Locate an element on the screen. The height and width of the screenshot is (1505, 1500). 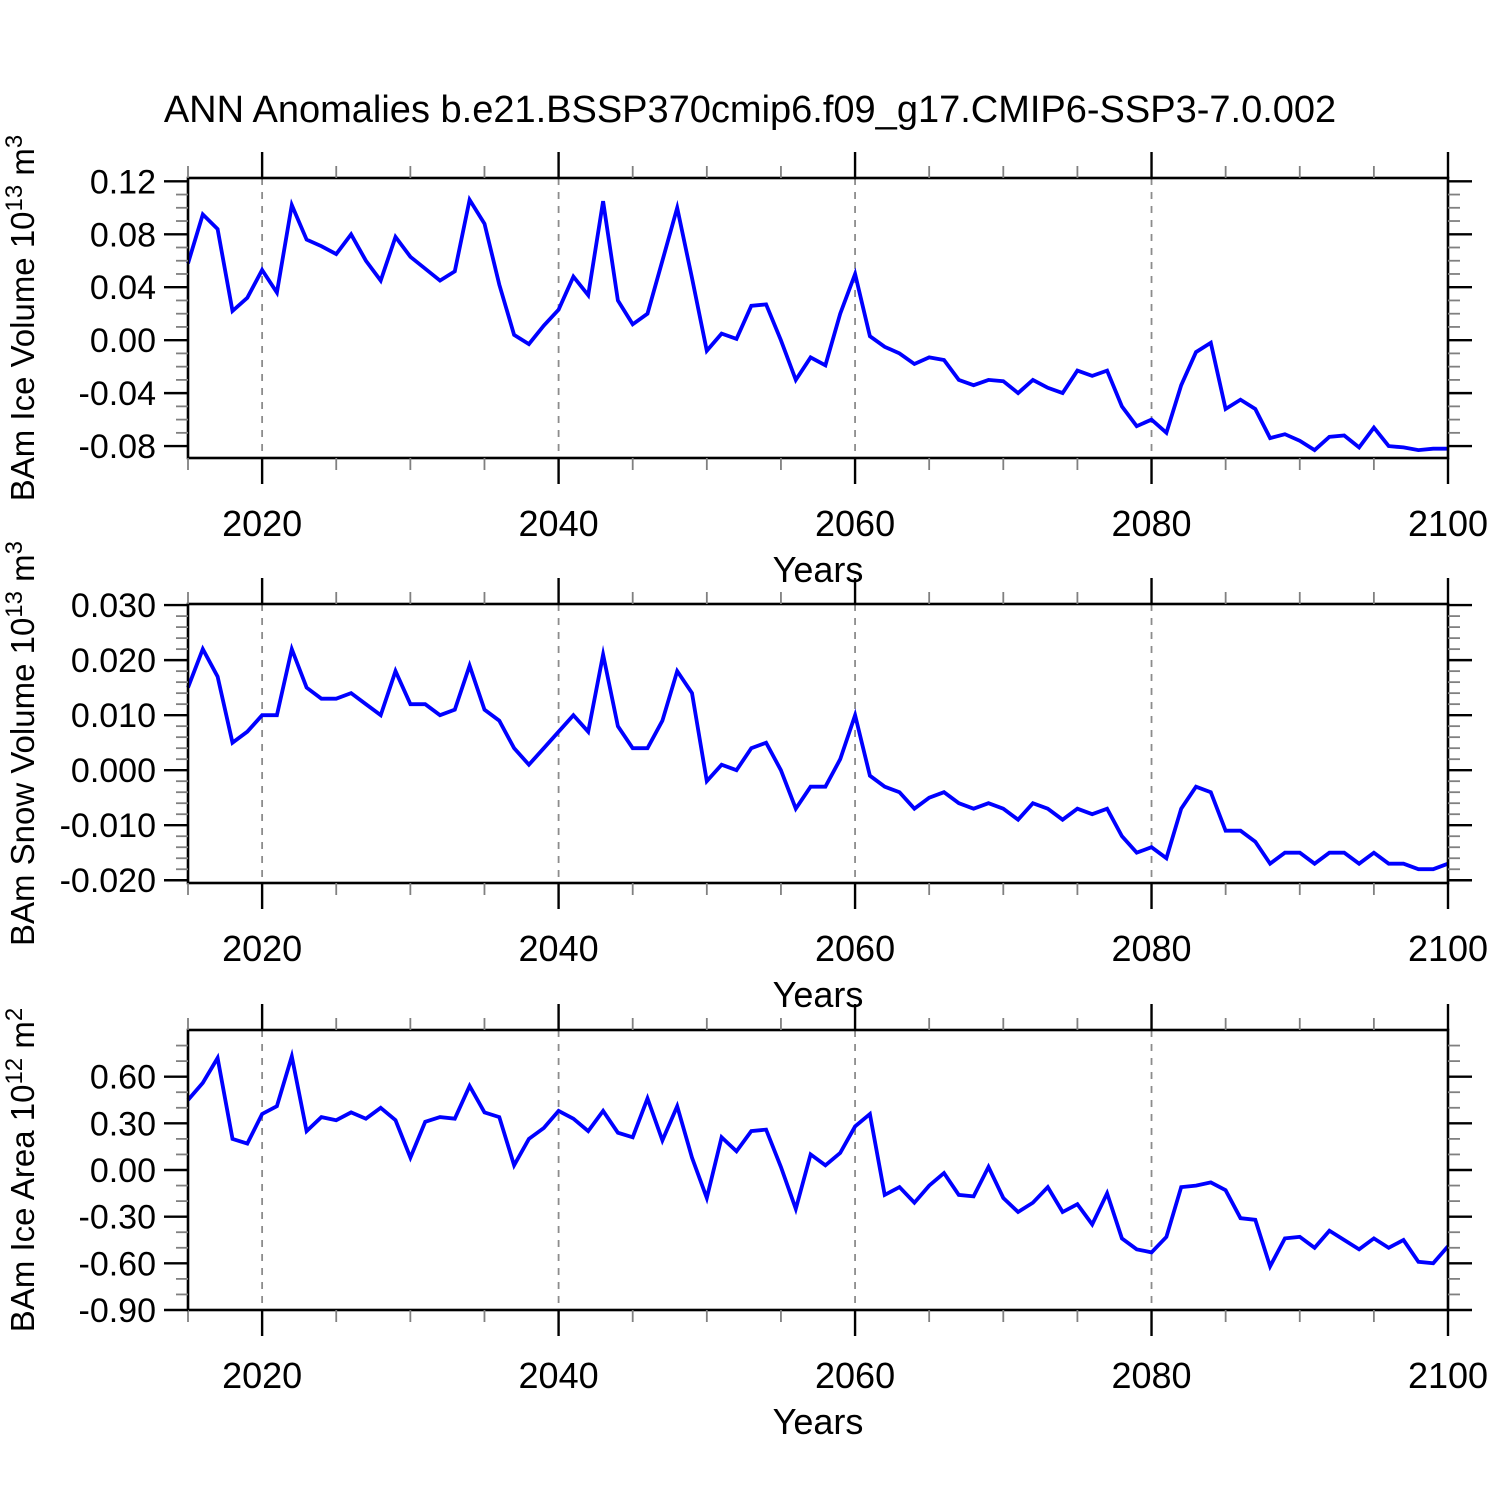
y-tick-label: -0.08 is located at coordinates (118, 447).